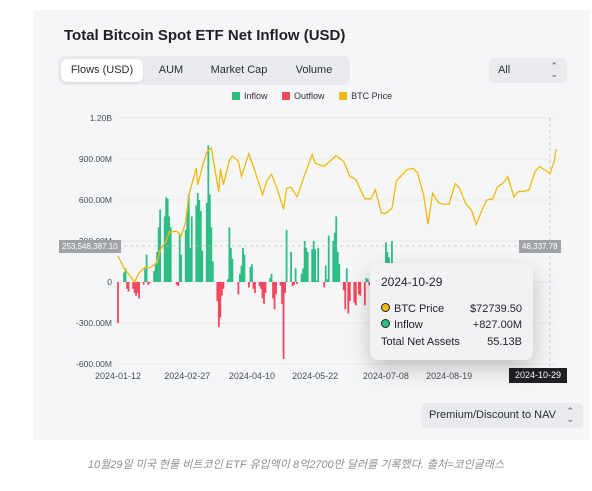 This screenshot has width=592, height=491. What do you see at coordinates (309, 96) in the screenshot?
I see `legend-label-outflow: Outflow` at bounding box center [309, 96].